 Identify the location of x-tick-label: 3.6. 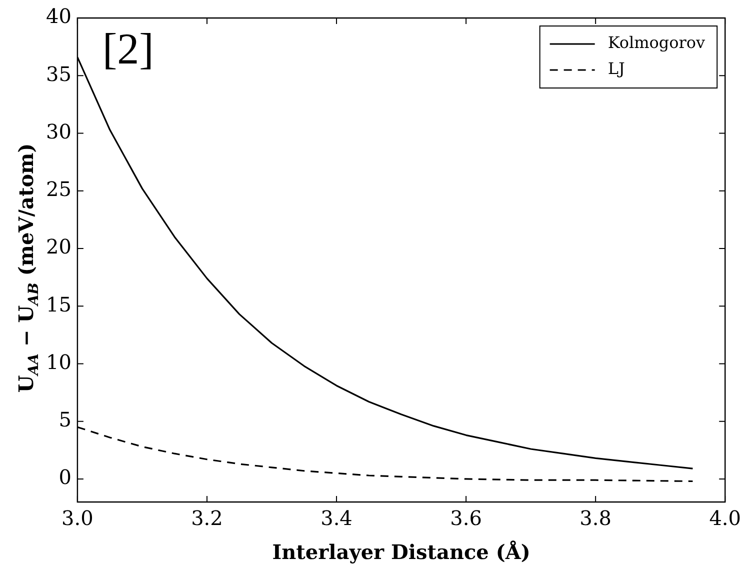
(466, 518).